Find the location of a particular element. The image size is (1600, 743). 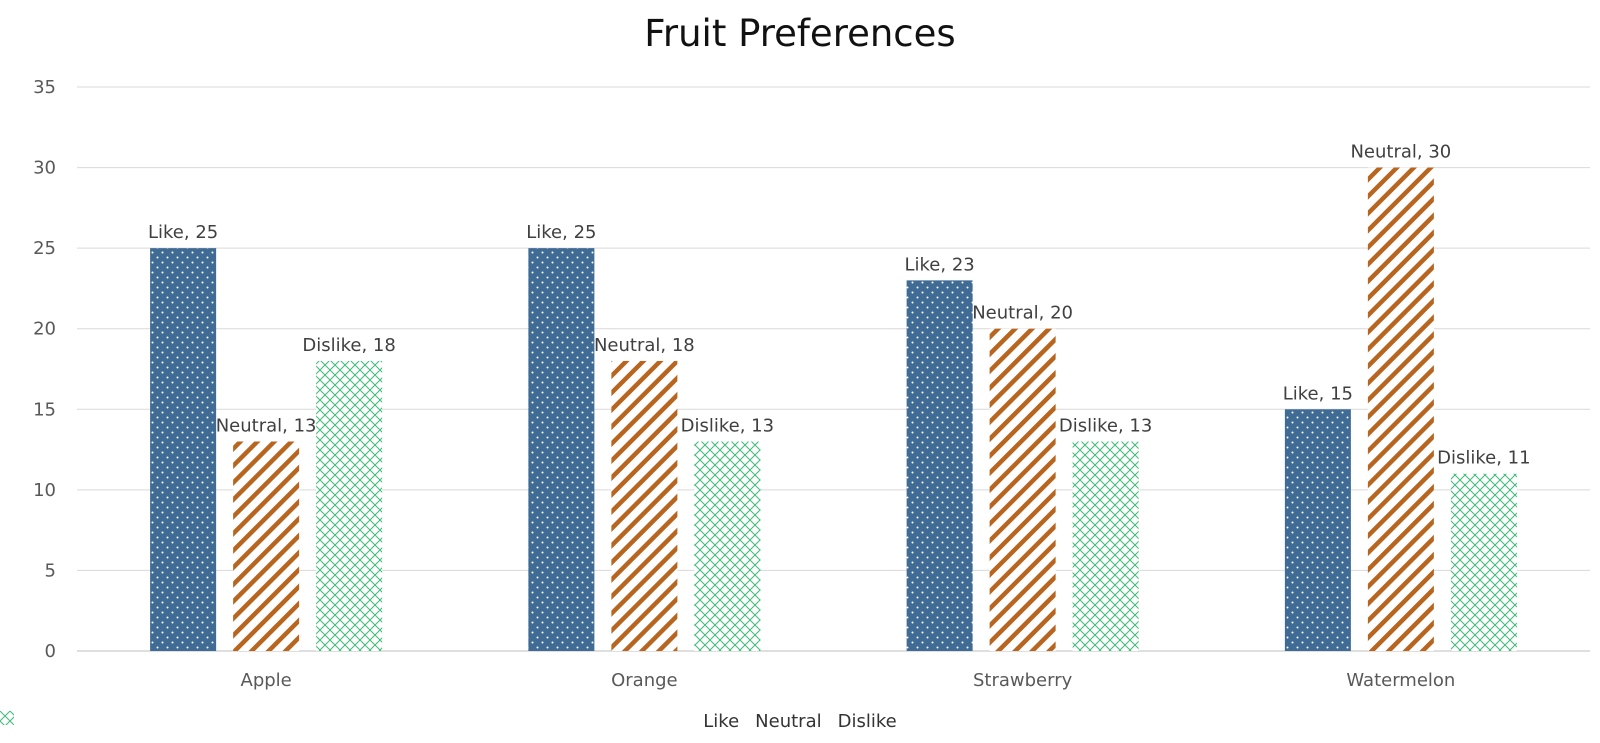

data-label: Dislike, 11 is located at coordinates (1483, 458).